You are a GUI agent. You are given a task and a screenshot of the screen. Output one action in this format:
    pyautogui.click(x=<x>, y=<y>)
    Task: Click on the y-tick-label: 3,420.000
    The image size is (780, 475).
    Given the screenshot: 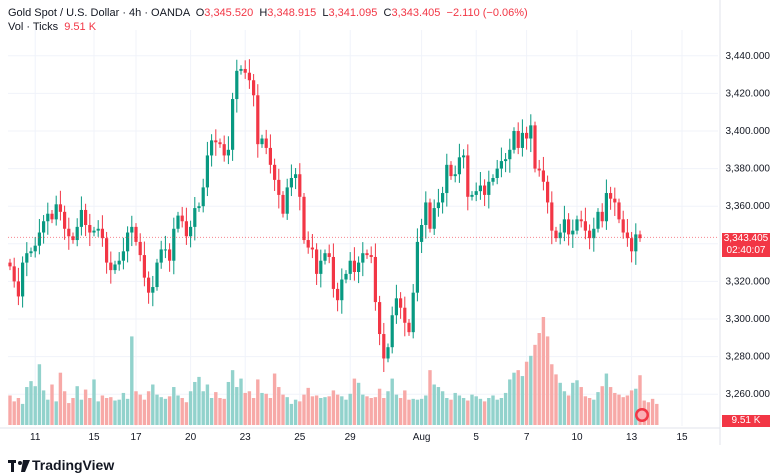 What is the action you would take?
    pyautogui.click(x=748, y=93)
    